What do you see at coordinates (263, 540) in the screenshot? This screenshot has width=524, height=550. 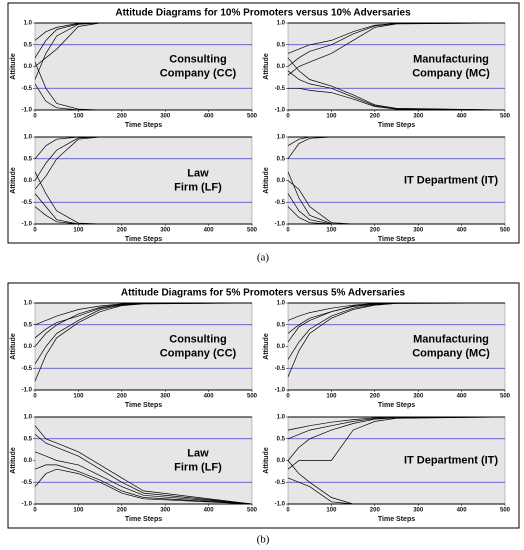 I see `panel-caption: (b)` at bounding box center [263, 540].